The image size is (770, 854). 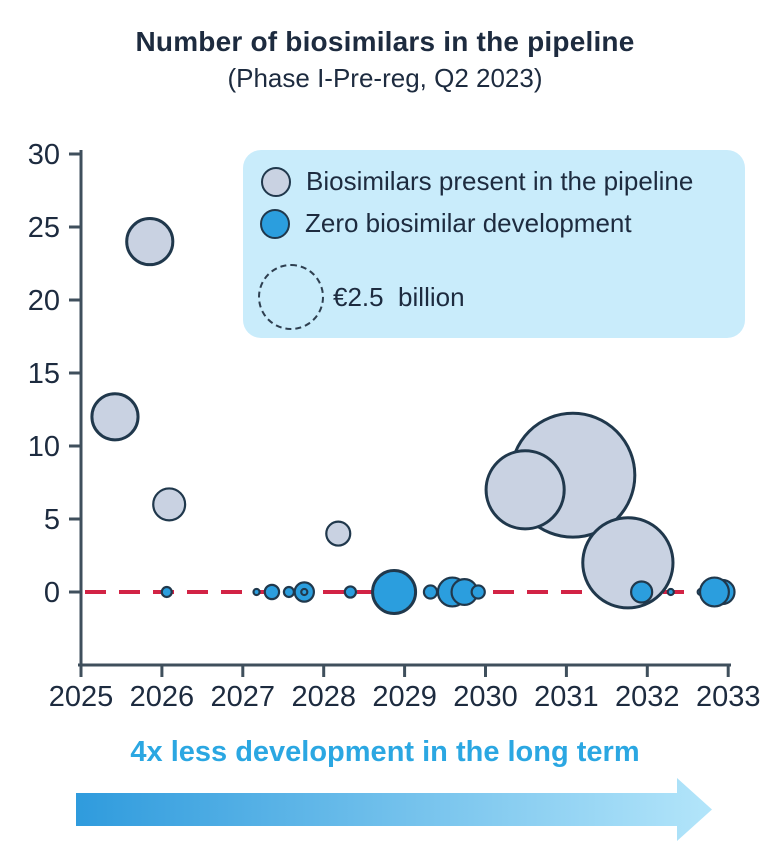 I want to click on trend-arrow-shape, so click(x=394, y=809).